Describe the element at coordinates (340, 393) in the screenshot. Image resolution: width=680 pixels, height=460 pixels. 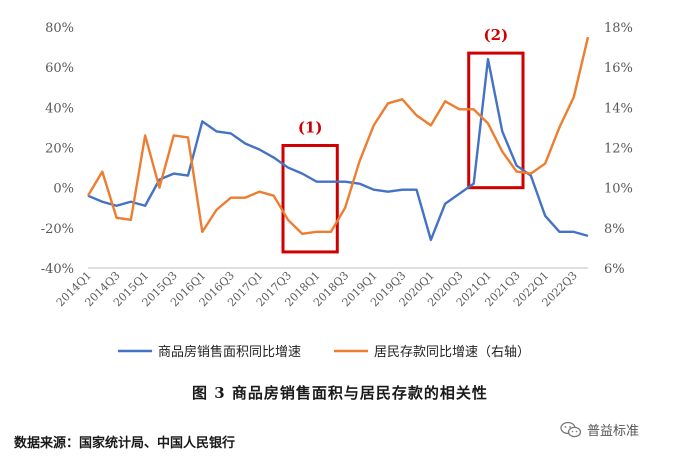
I see `figure-caption: 图 3 商品房销售面积与居民存款的相关性` at that location.